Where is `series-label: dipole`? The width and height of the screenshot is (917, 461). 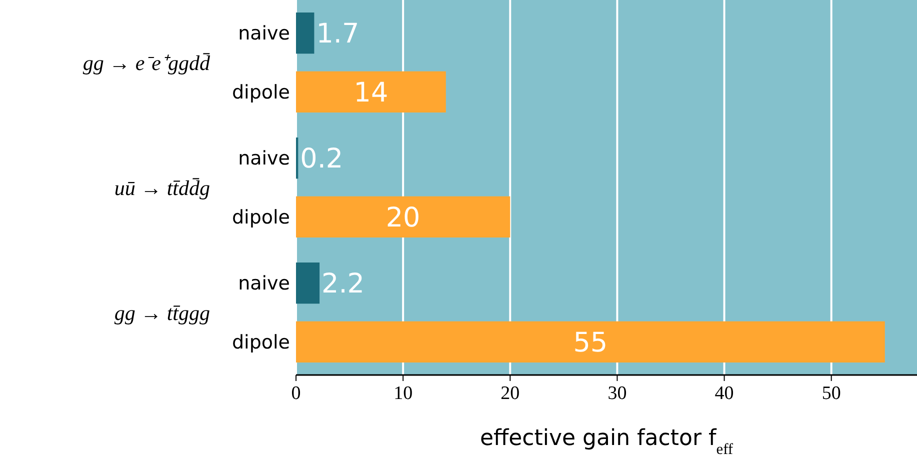 series-label: dipole is located at coordinates (261, 93).